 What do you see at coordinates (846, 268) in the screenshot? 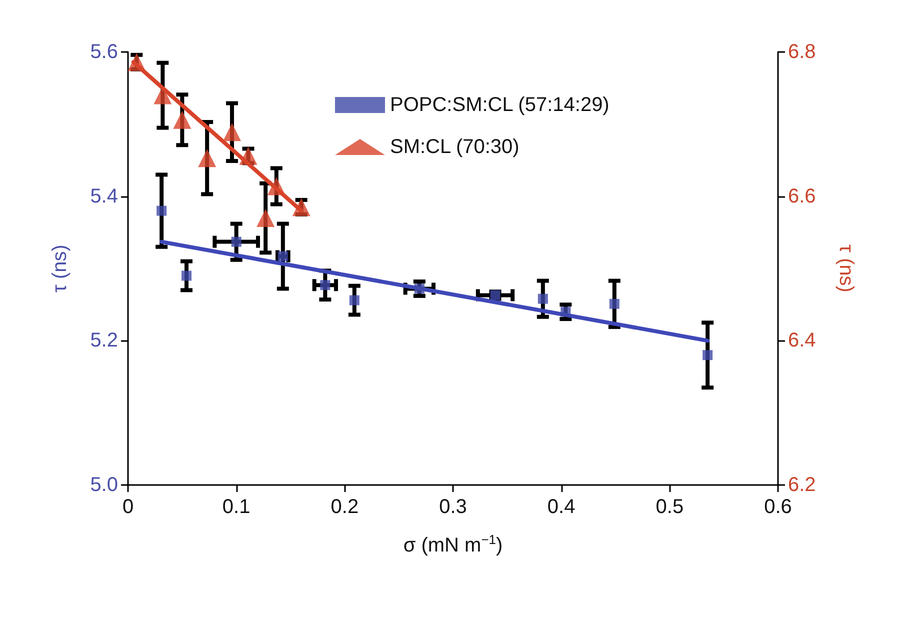
I see `y2-axis-title: τ (ns)` at bounding box center [846, 268].